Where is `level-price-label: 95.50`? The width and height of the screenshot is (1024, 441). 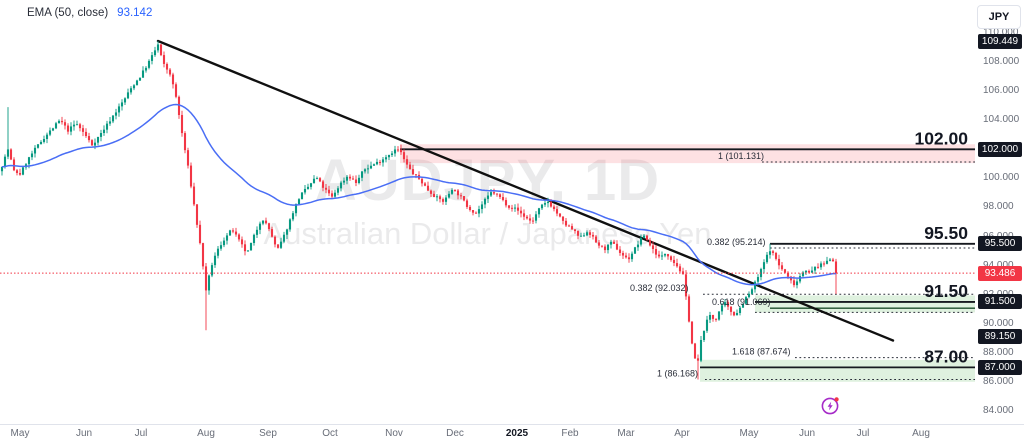
level-price-label: 95.50 is located at coordinates (946, 233).